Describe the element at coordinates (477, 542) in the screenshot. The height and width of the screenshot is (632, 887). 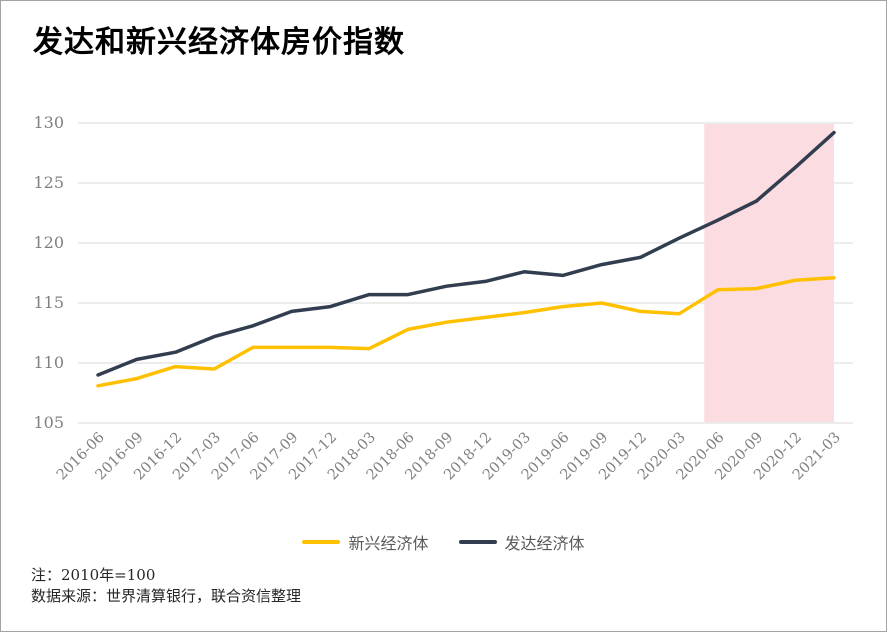
I see `developed-series-swatch` at that location.